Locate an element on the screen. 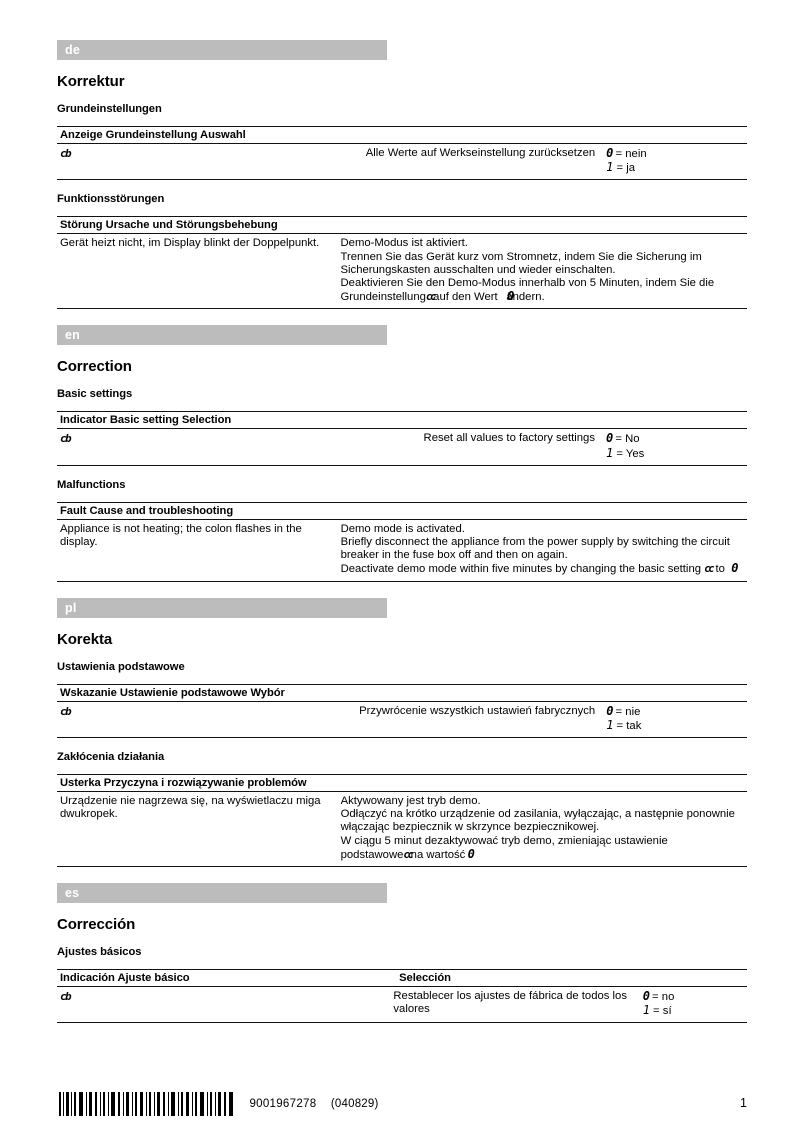 This screenshot has height=1134, width=802. footer-date-code: (040829) is located at coordinates (354, 1104).